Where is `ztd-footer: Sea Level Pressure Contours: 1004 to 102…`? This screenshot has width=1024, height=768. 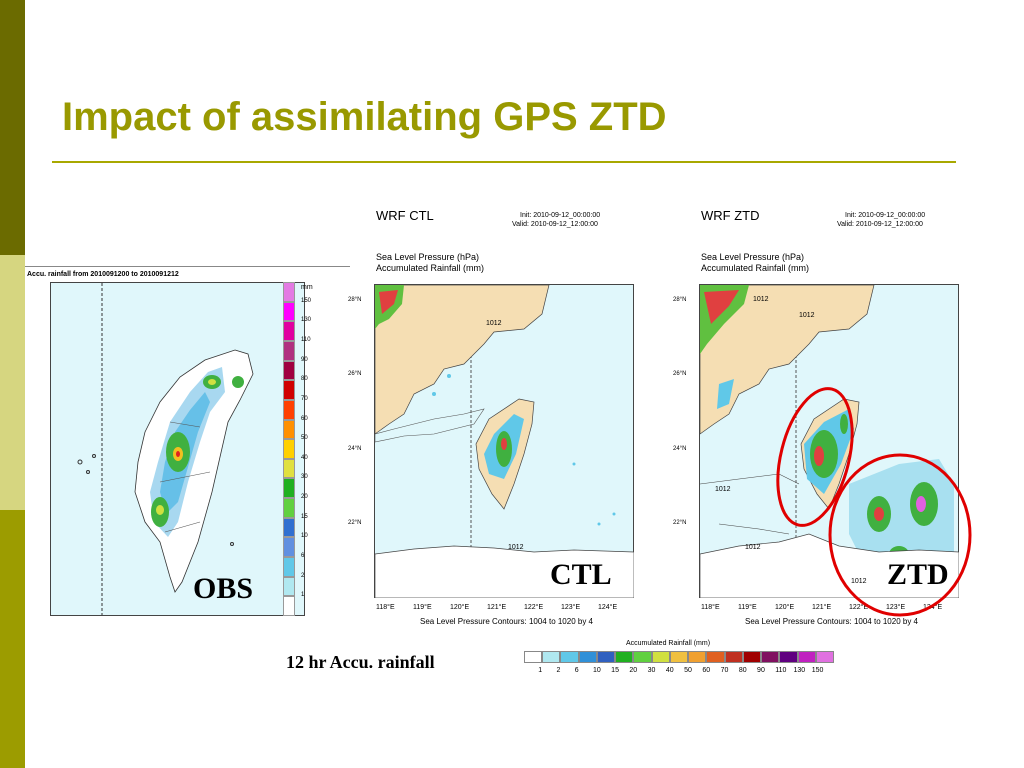 ztd-footer: Sea Level Pressure Contours: 1004 to 102… is located at coordinates (831, 621).